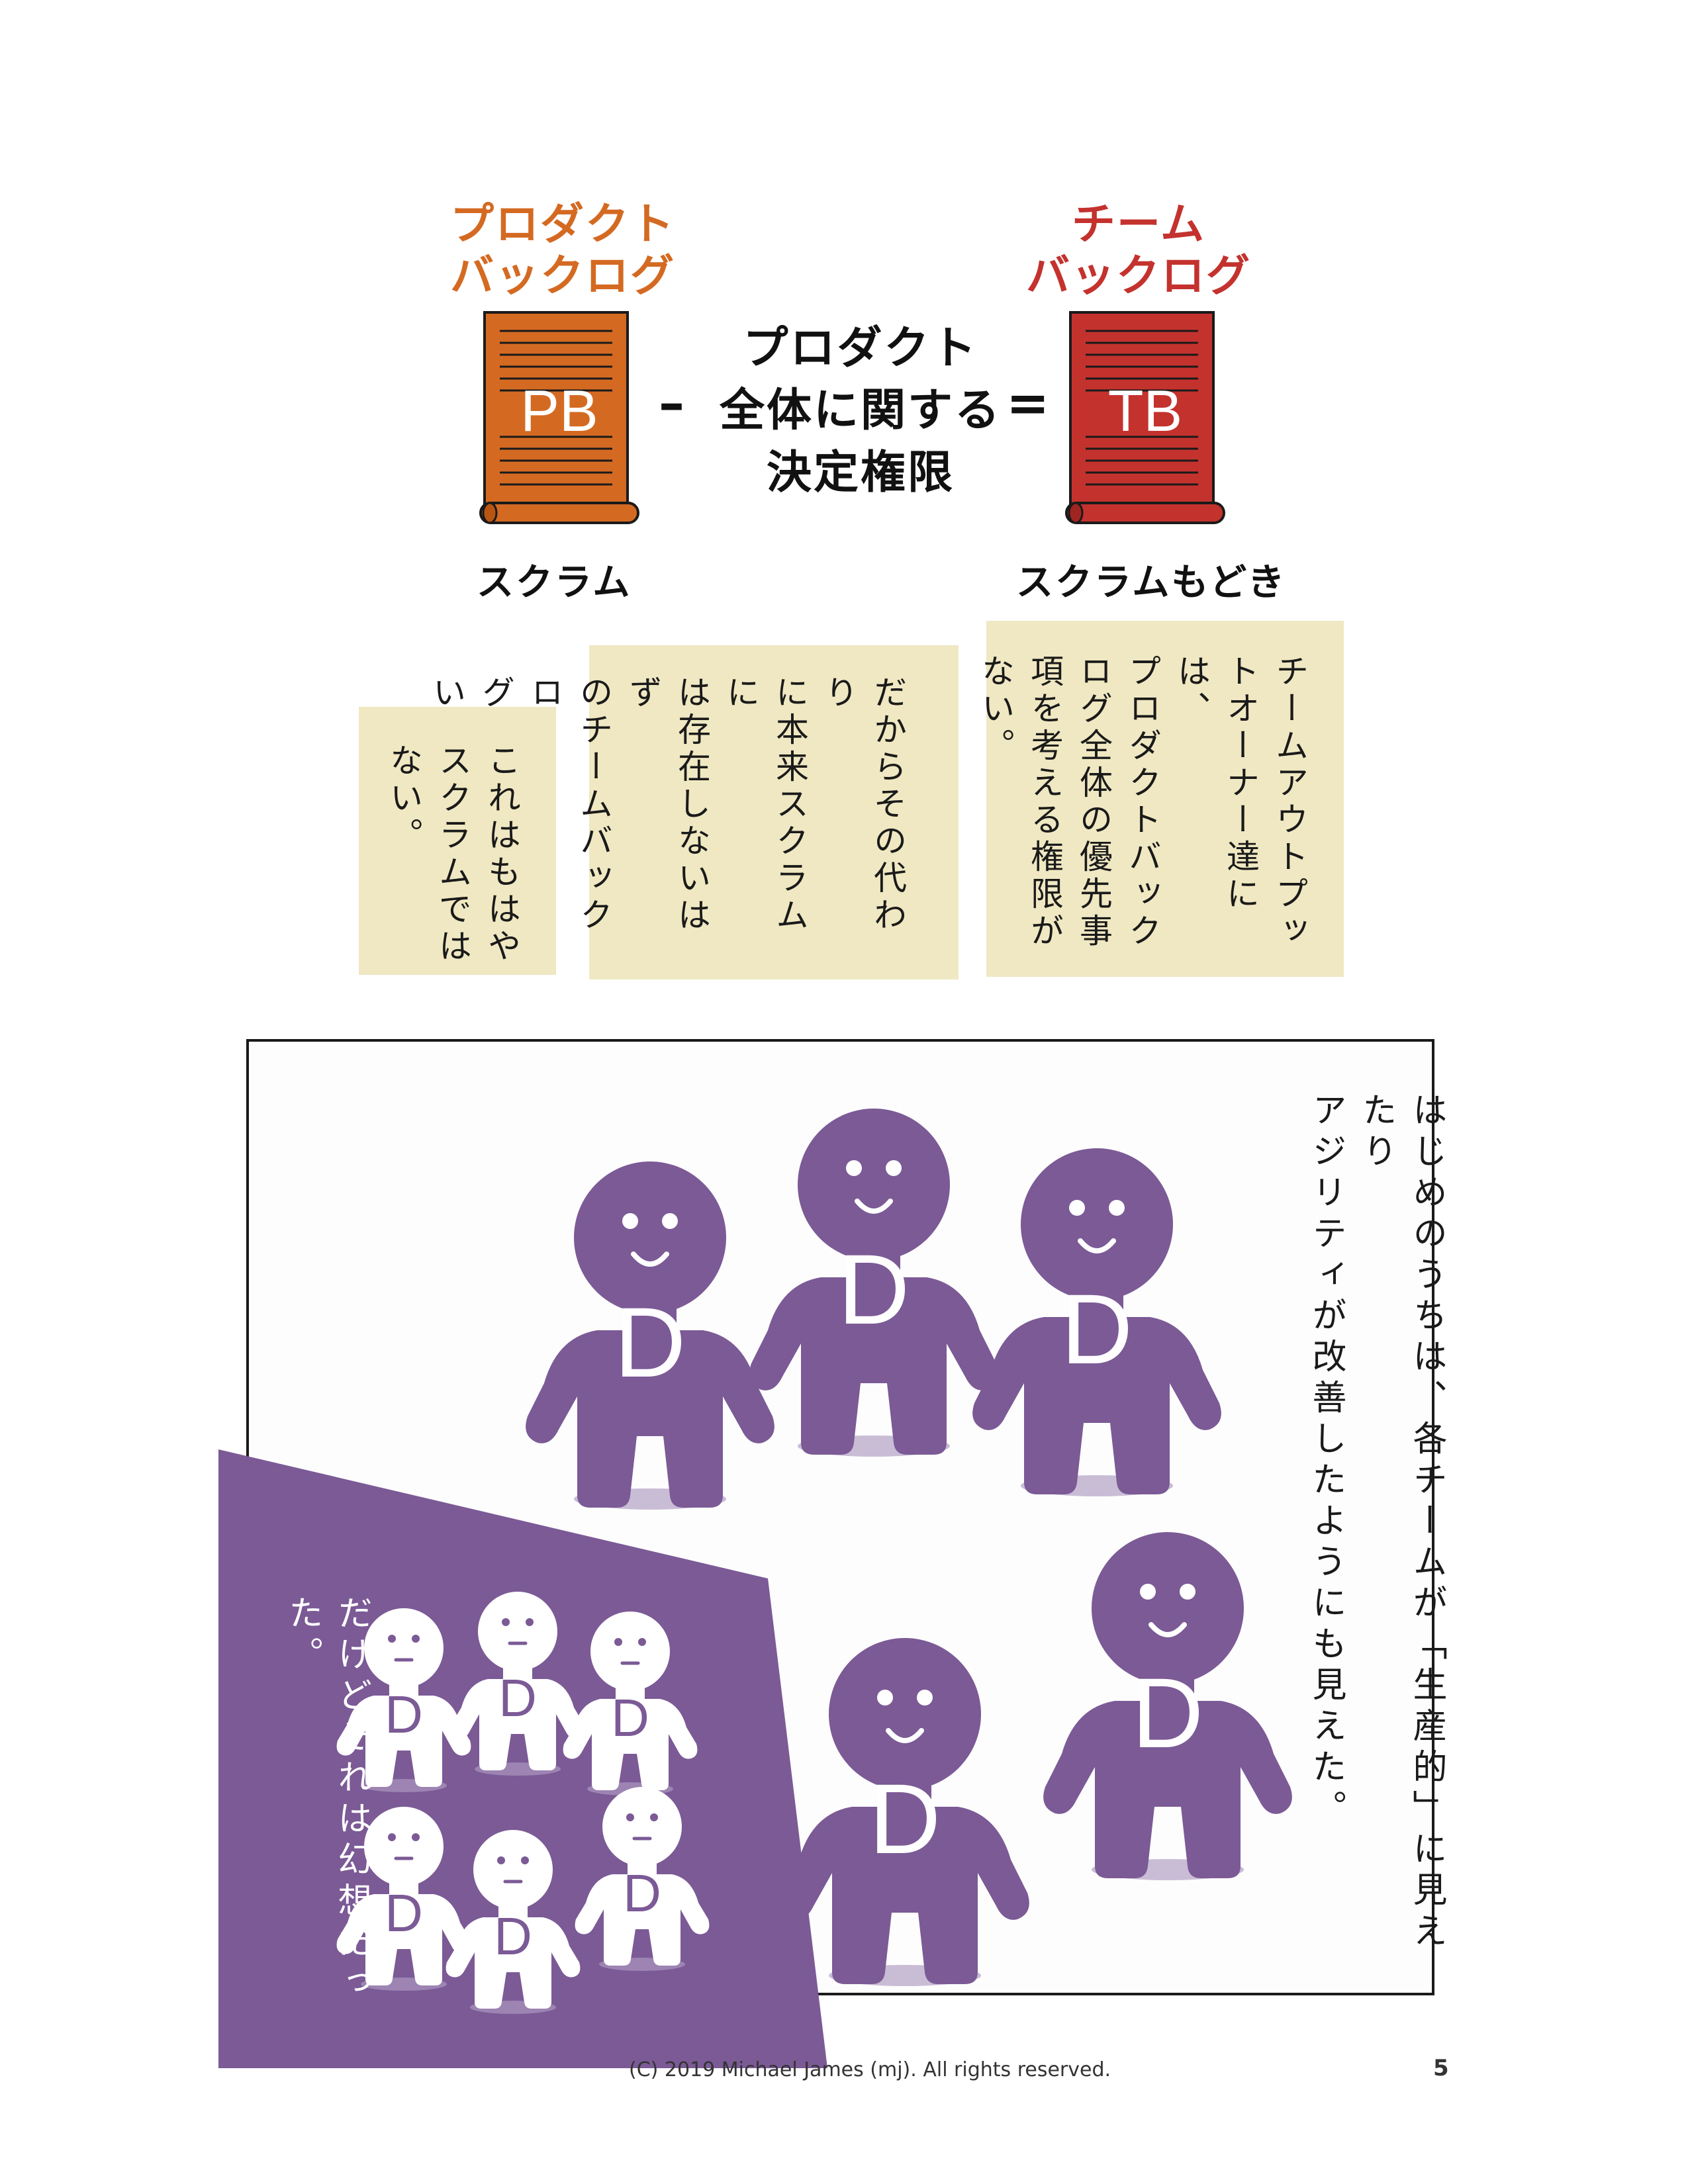  What do you see at coordinates (404, 1715) in the screenshot?
I see `white-figure-1-letter: D` at bounding box center [404, 1715].